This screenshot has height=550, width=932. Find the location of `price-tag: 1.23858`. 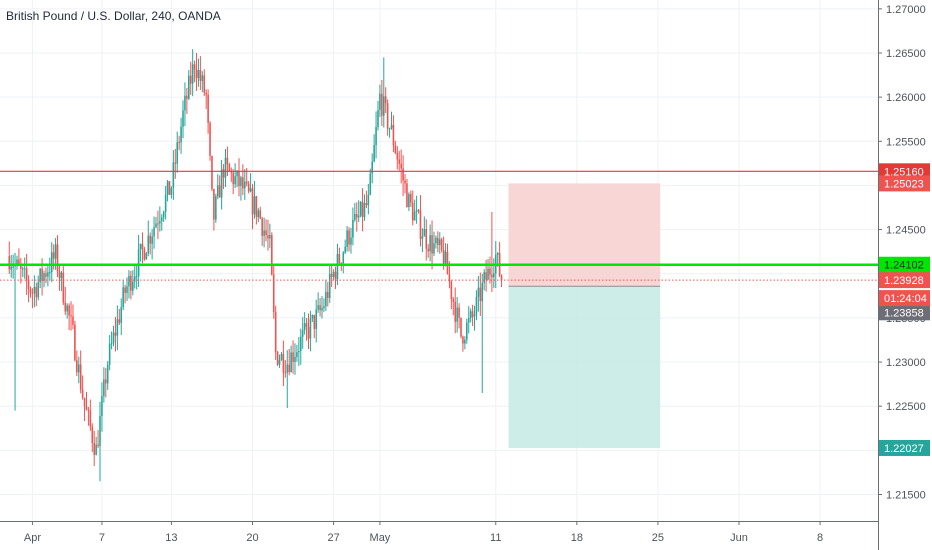

price-tag: 1.23858 is located at coordinates (904, 313).